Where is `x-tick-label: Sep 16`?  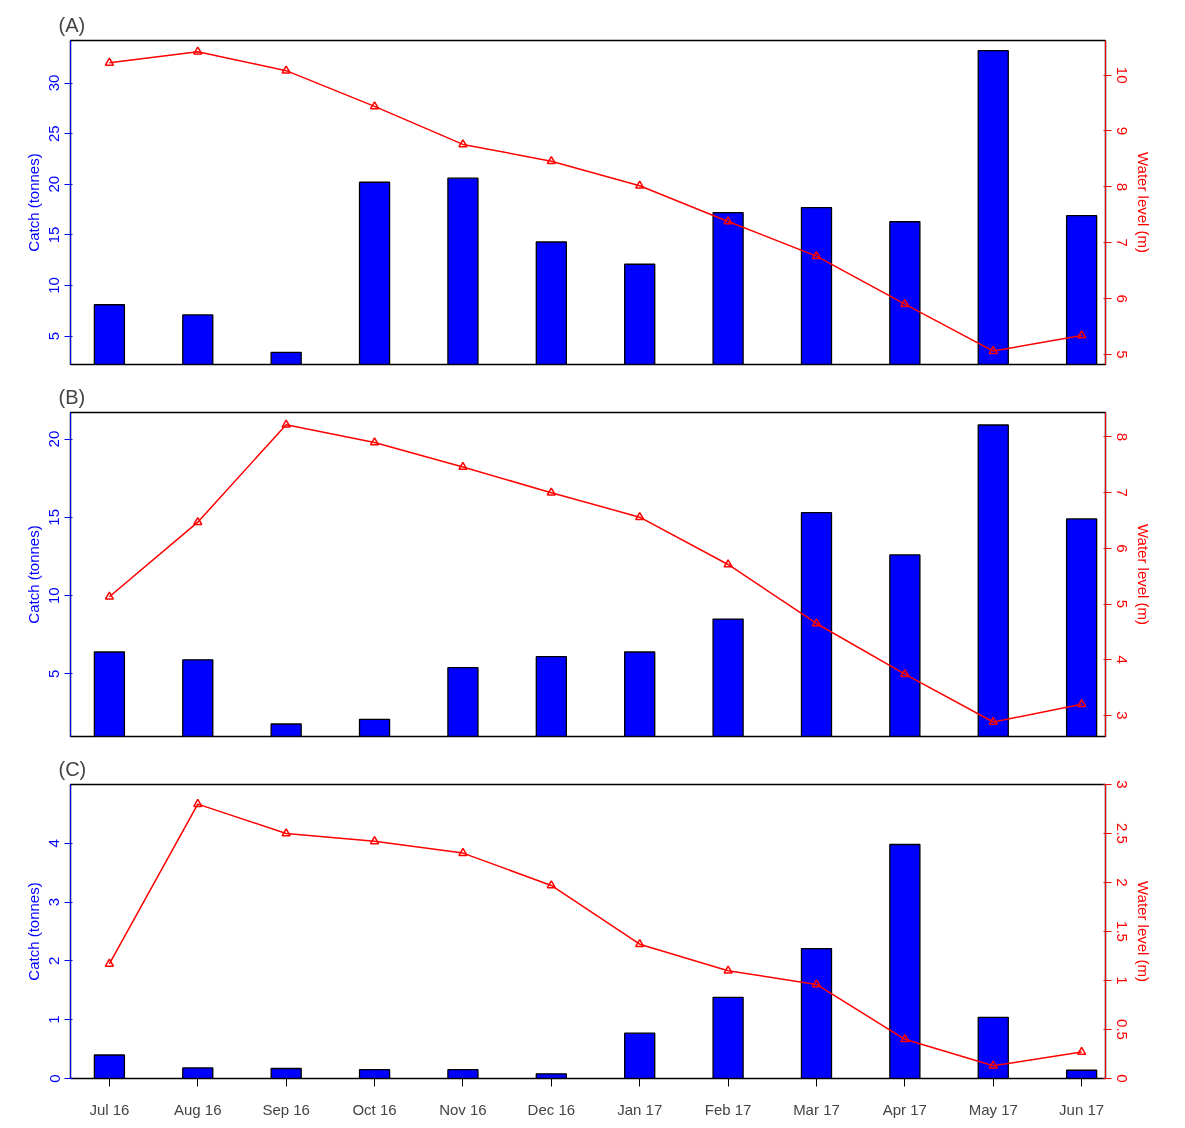
x-tick-label: Sep 16 is located at coordinates (286, 1109).